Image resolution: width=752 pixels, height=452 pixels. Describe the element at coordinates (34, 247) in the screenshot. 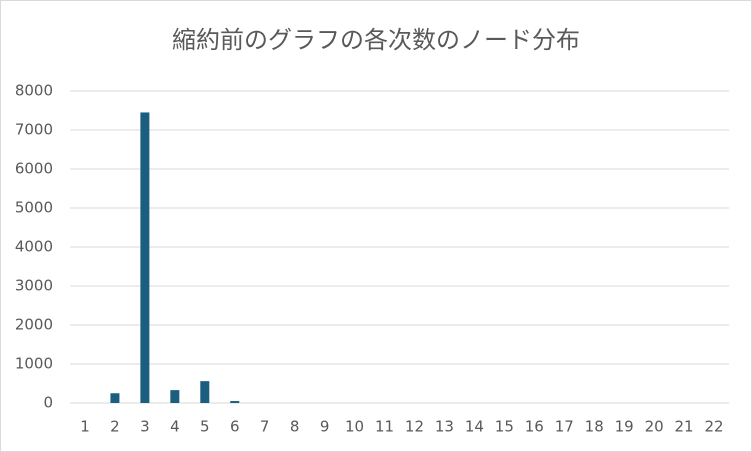

I see `y-tick-label: 4000` at that location.